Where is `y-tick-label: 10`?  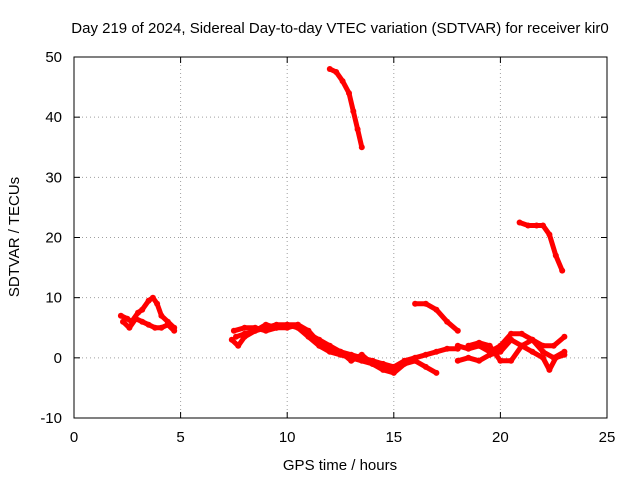 y-tick-label: 10 is located at coordinates (53, 298).